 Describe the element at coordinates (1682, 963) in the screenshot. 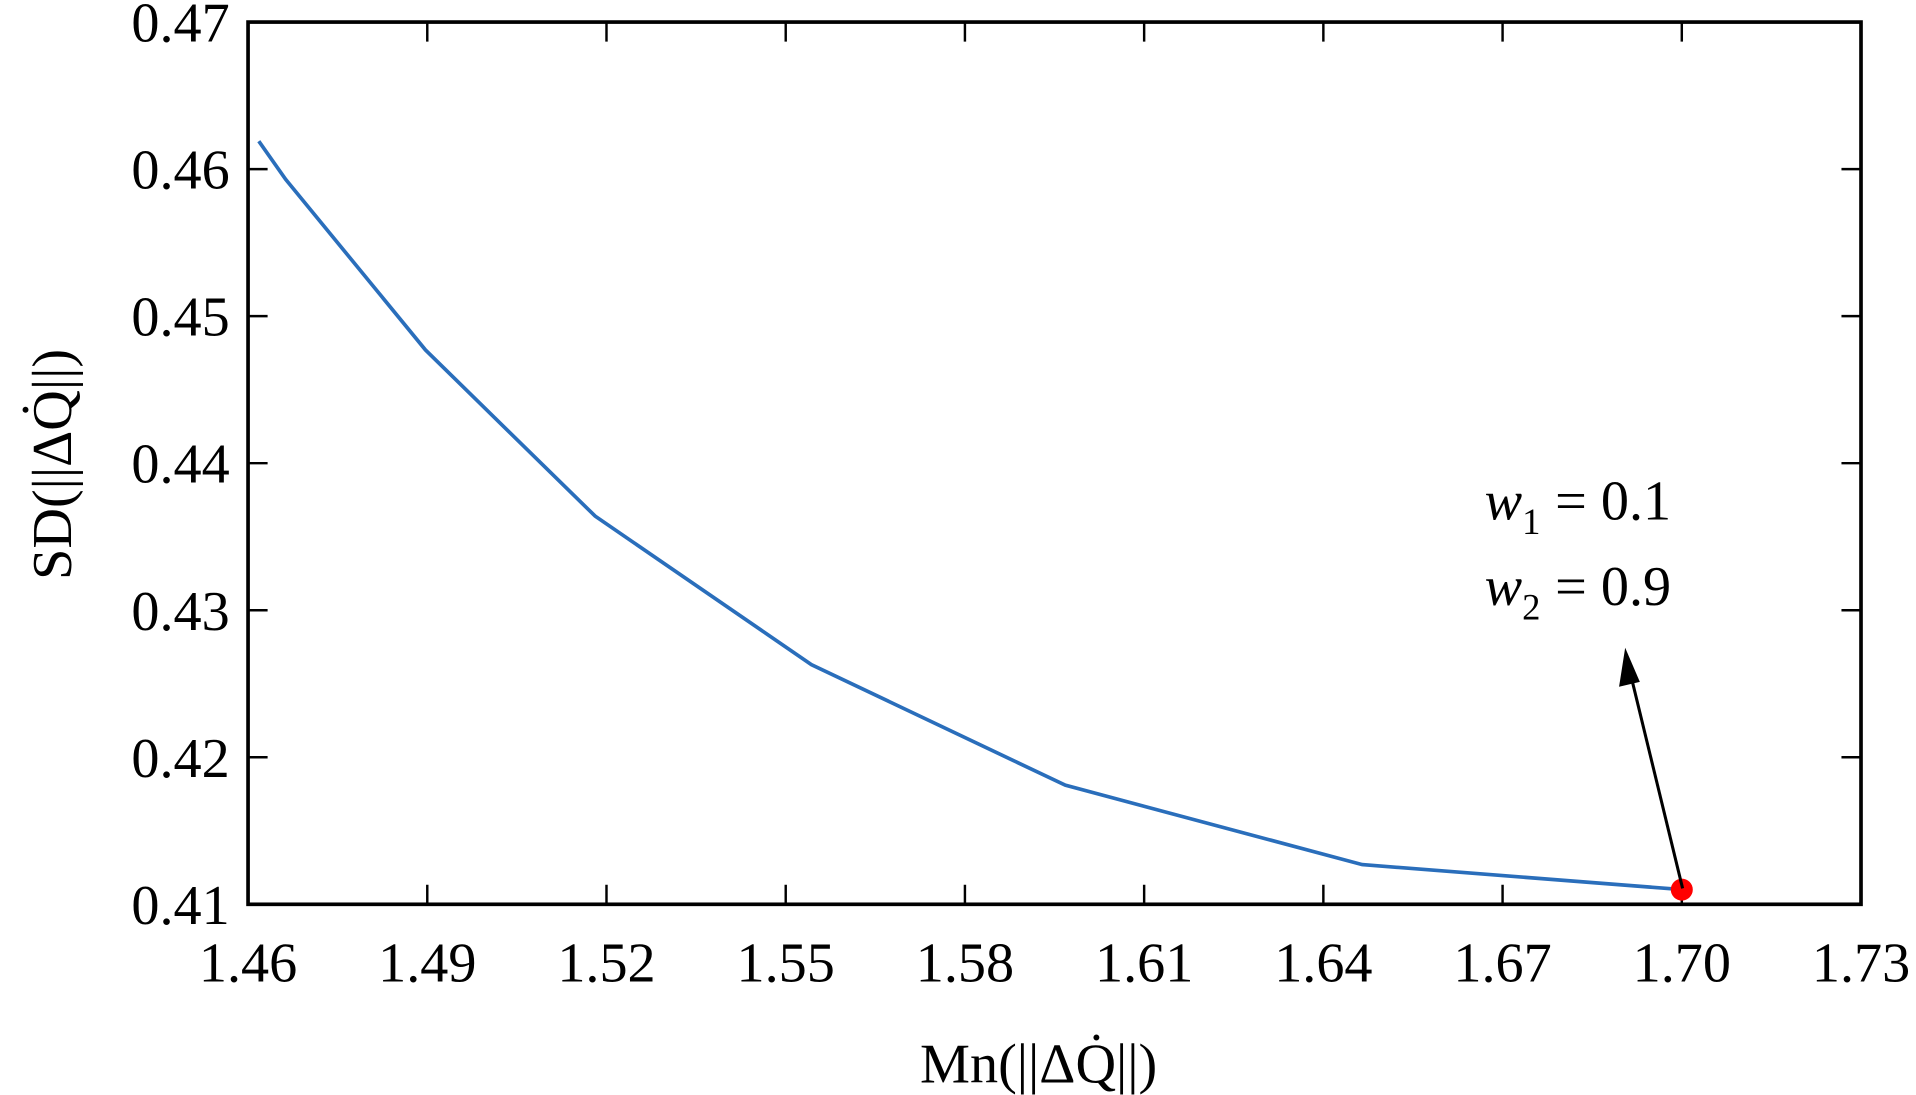

I see `x-tick-label: 1.70` at that location.